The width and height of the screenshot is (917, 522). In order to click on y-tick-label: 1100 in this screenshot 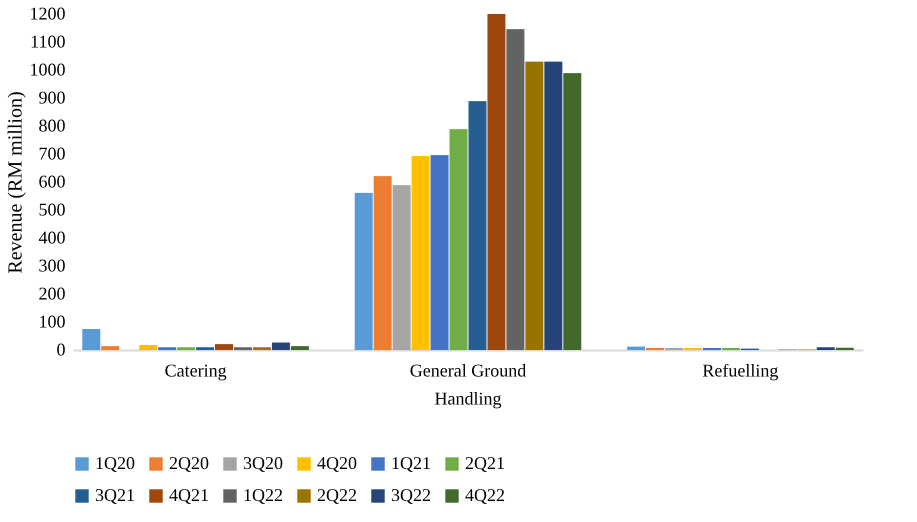, I will do `click(48, 42)`.